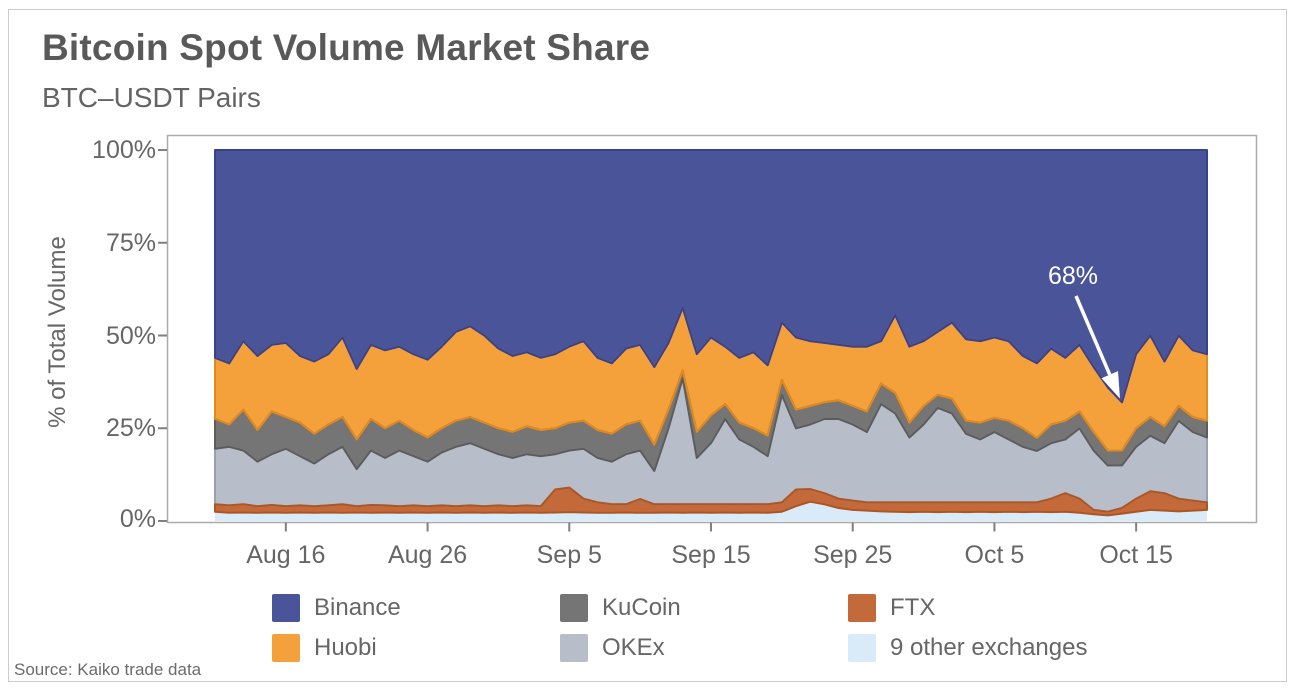 The width and height of the screenshot is (1296, 688). I want to click on outline-ftx, so click(711, 501).